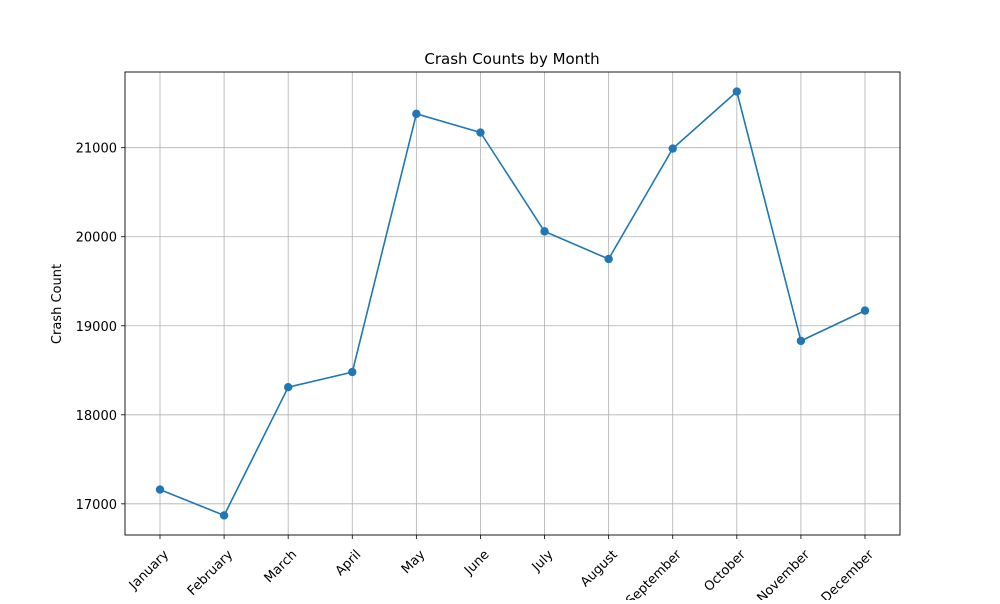 This screenshot has height=604, width=1000. What do you see at coordinates (599, 568) in the screenshot?
I see `x-tick-label: August` at bounding box center [599, 568].